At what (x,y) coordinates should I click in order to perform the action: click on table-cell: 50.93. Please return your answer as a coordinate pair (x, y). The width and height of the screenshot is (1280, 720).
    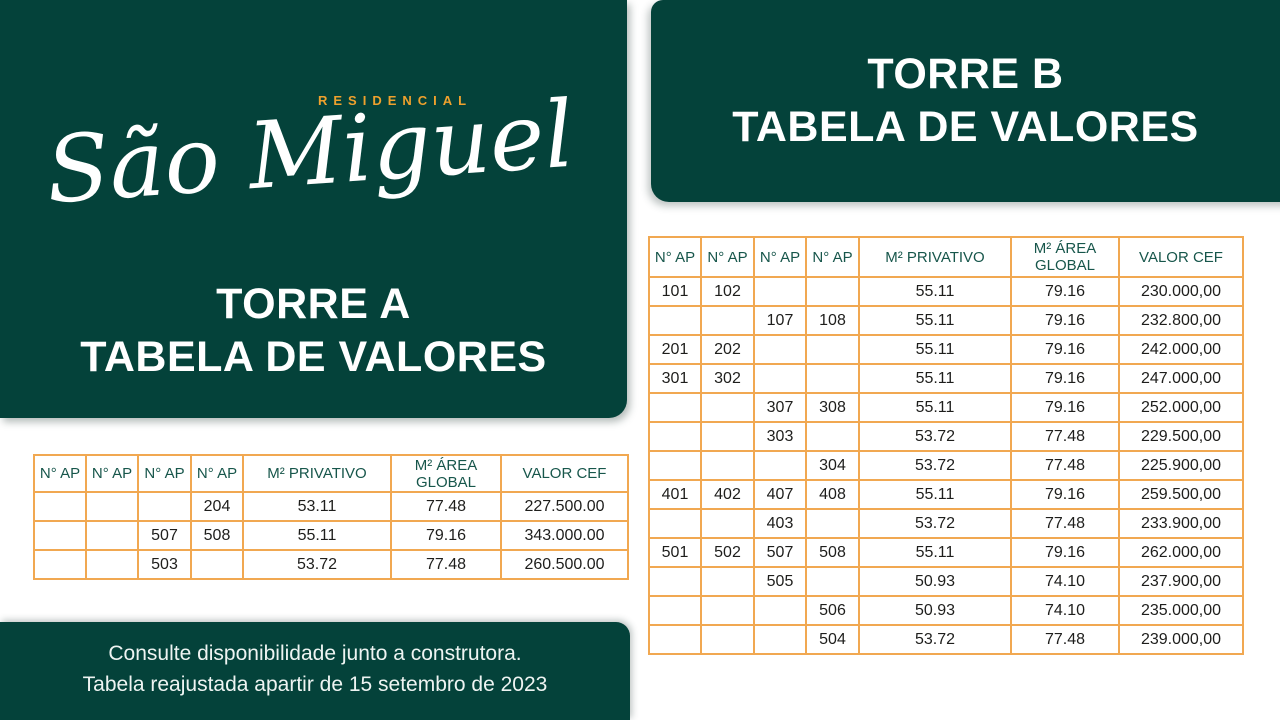
    Looking at the image, I should click on (935, 581).